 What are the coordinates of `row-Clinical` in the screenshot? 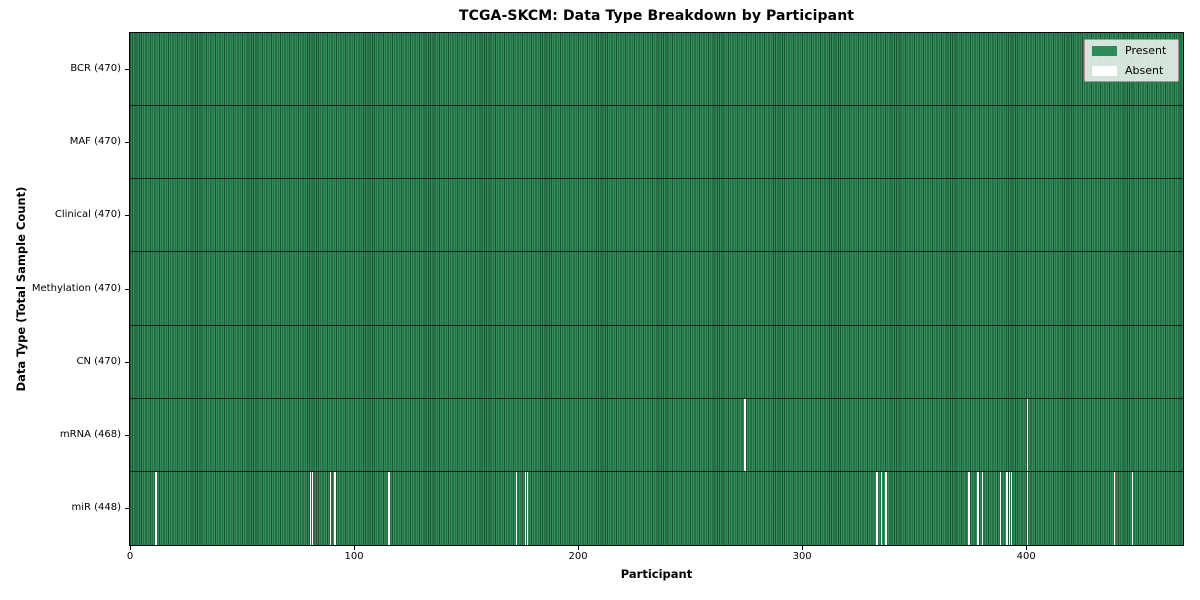 It's located at (656, 216).